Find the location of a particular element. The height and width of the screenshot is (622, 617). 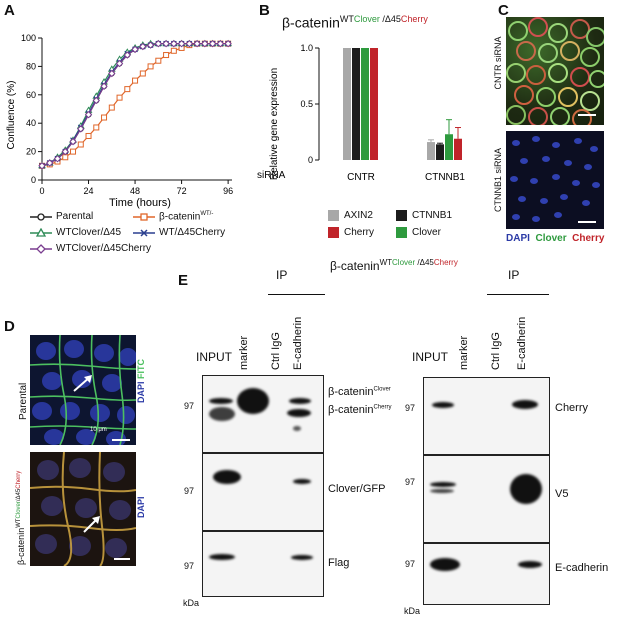

blot-v5 is located at coordinates (486, 499).